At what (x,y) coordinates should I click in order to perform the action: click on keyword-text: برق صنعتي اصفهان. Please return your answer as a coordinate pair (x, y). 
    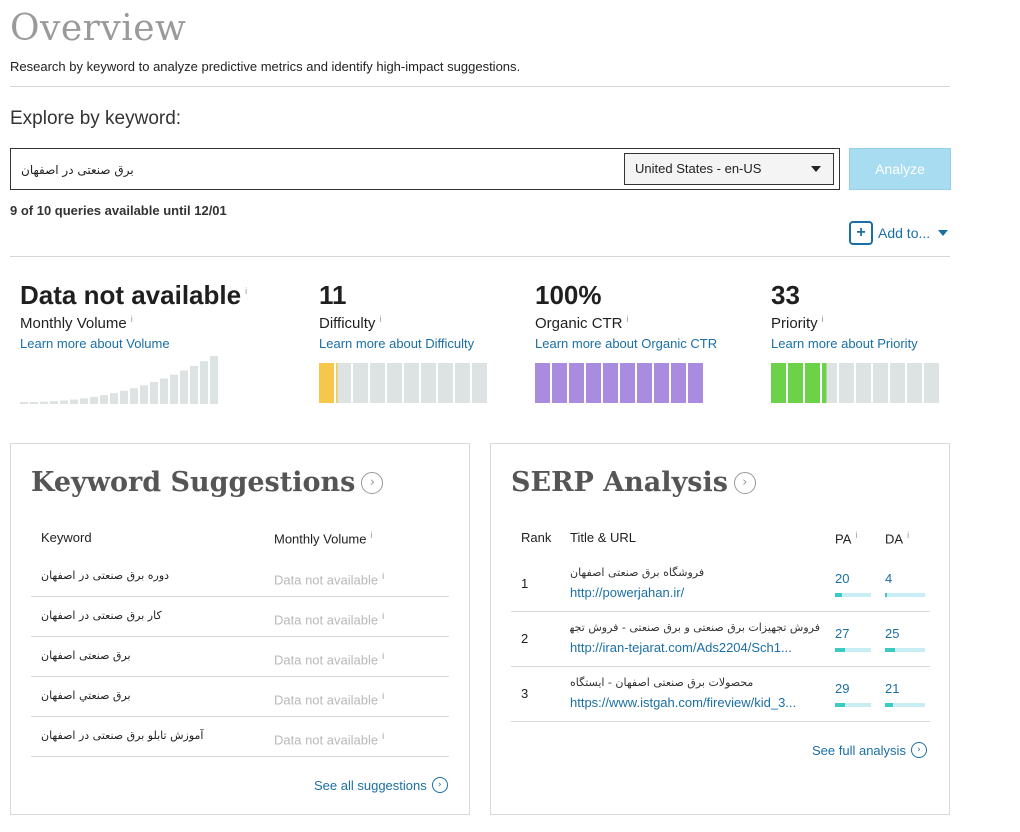
    Looking at the image, I should click on (86, 695).